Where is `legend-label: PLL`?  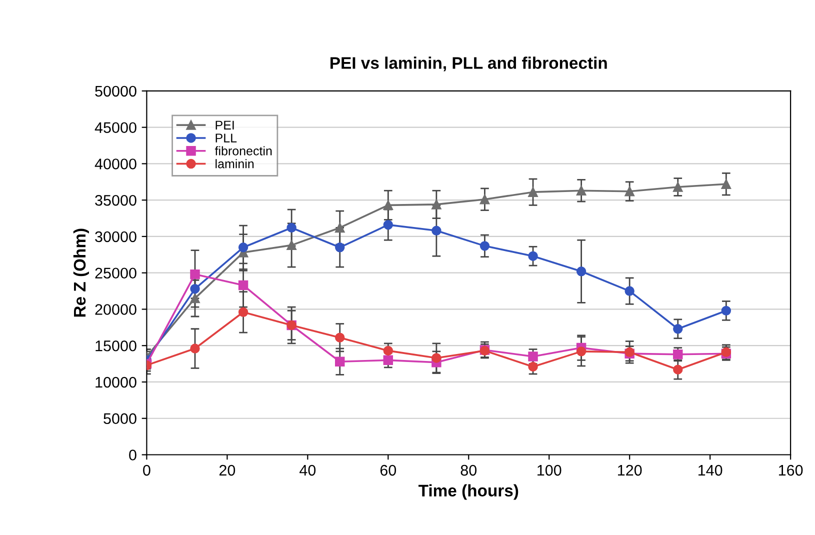
legend-label: PLL is located at coordinates (226, 138).